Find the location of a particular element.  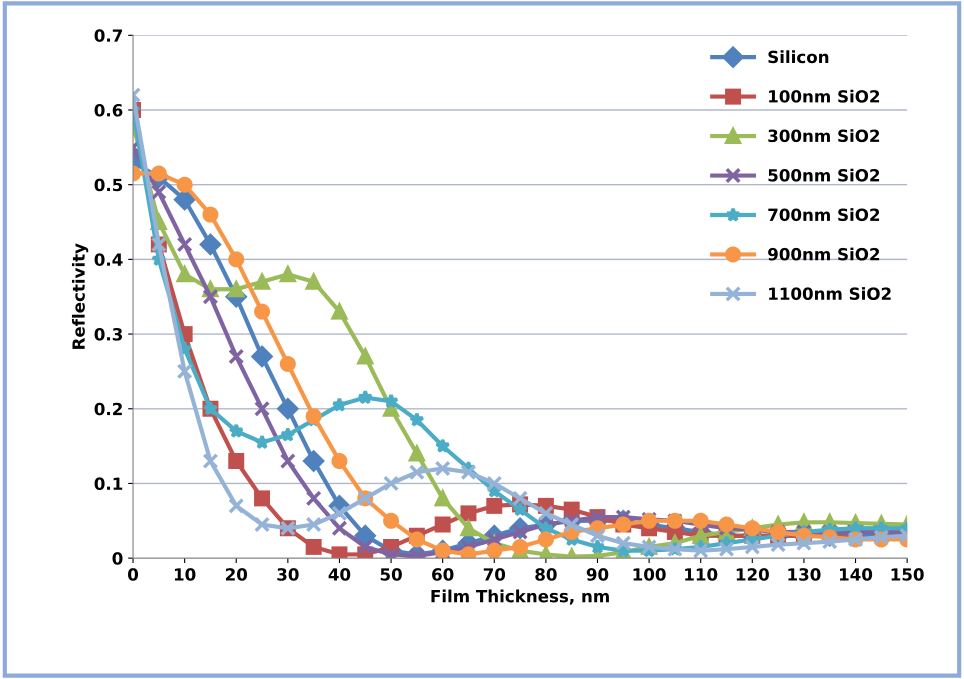

x-tick-label: 10 is located at coordinates (185, 574).